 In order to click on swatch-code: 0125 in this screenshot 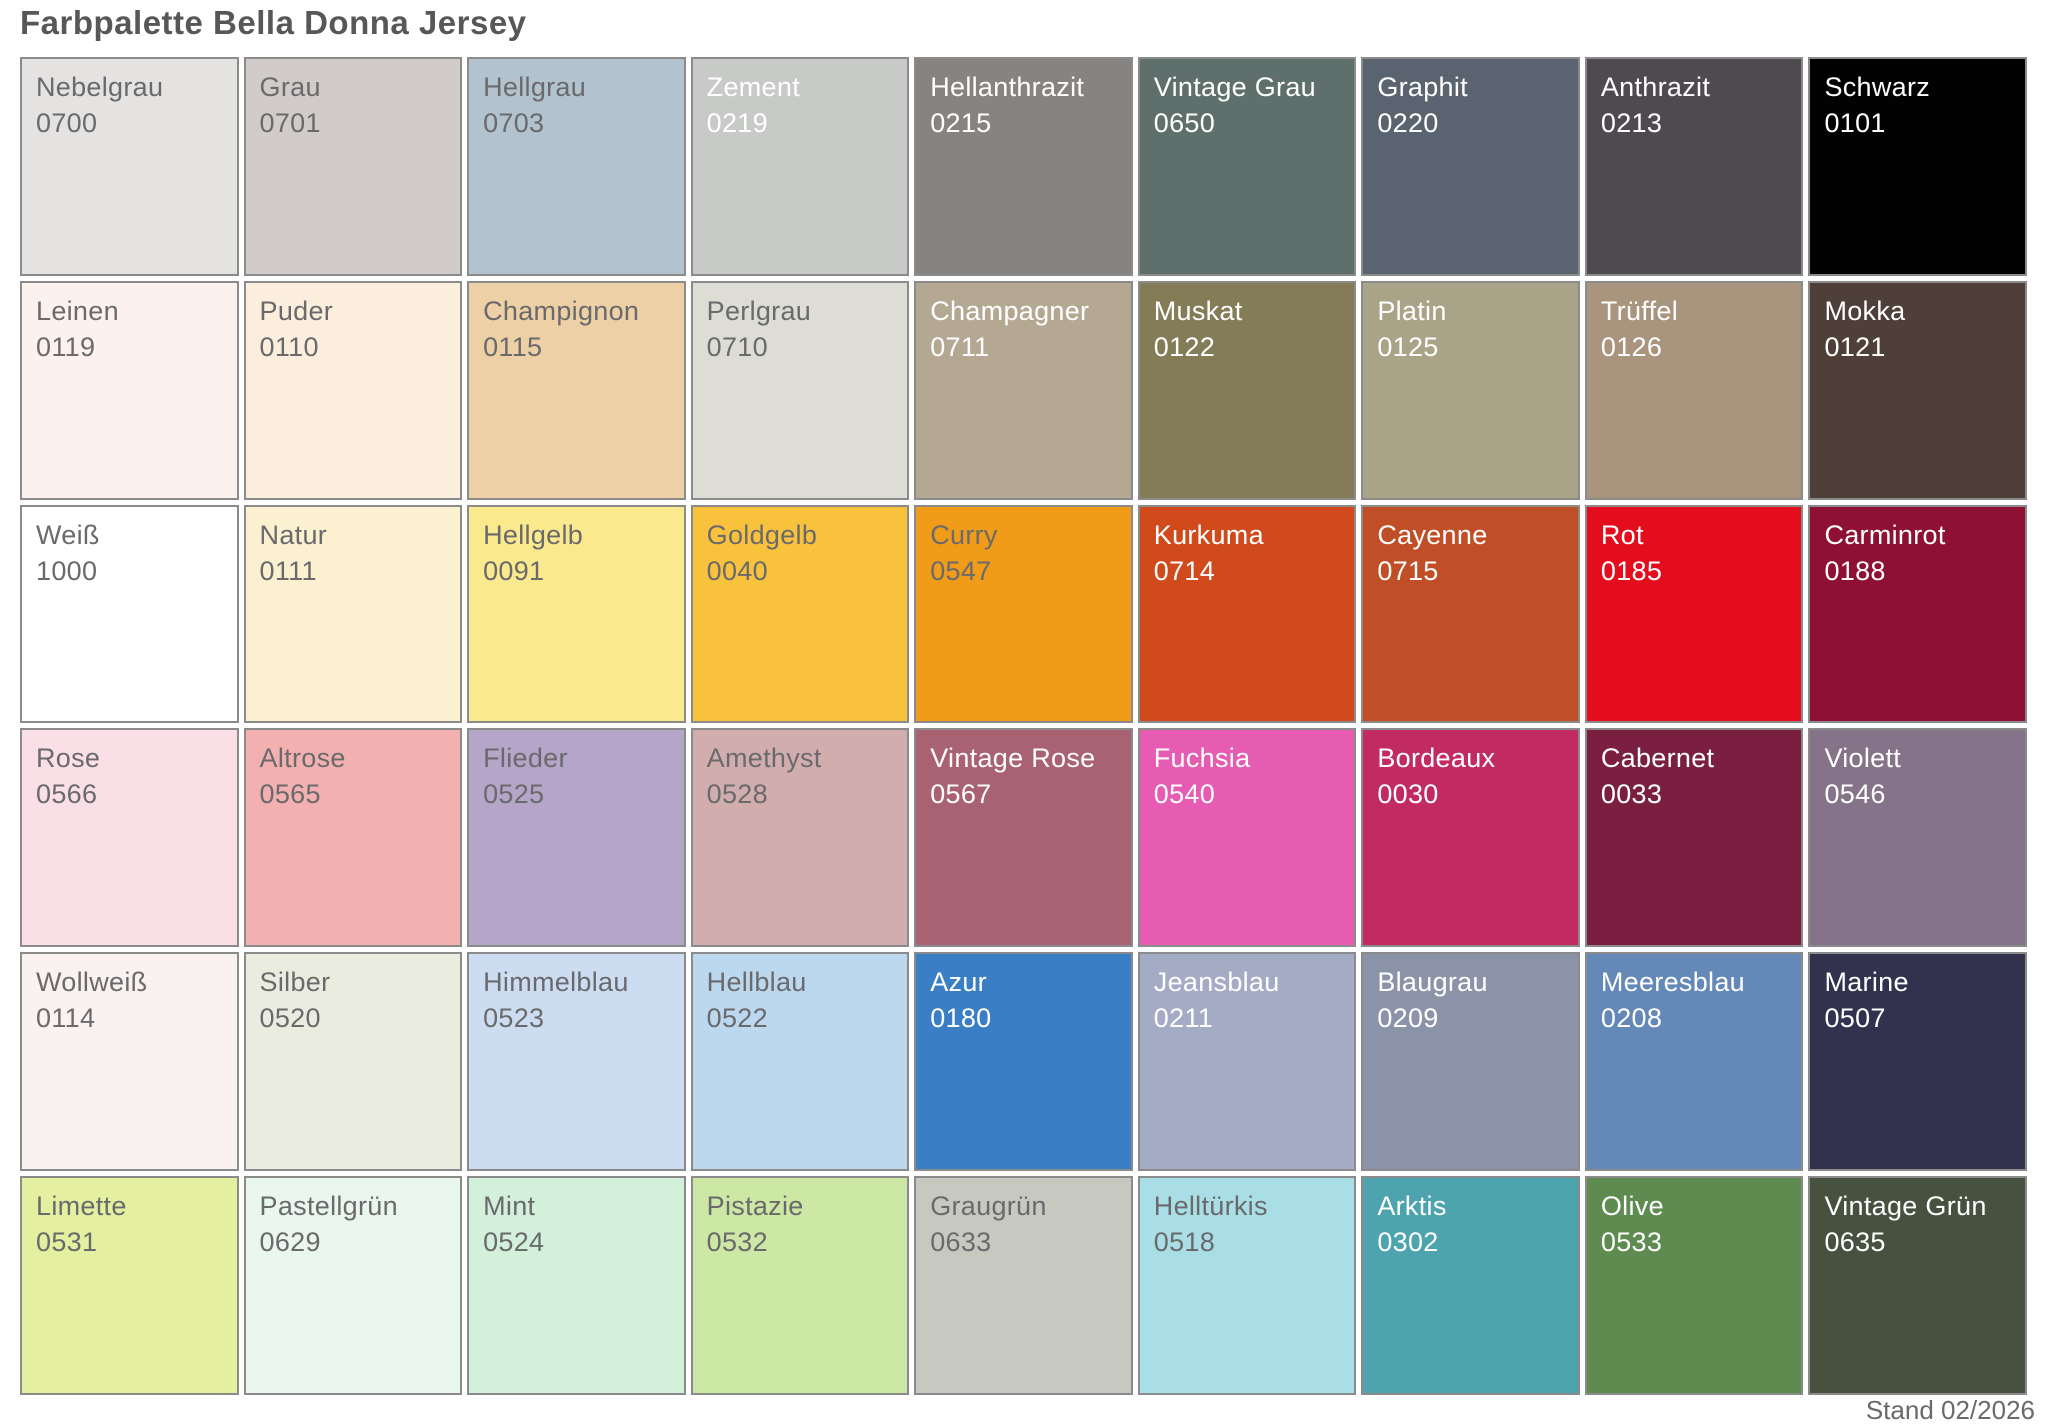, I will do `click(1408, 346)`.